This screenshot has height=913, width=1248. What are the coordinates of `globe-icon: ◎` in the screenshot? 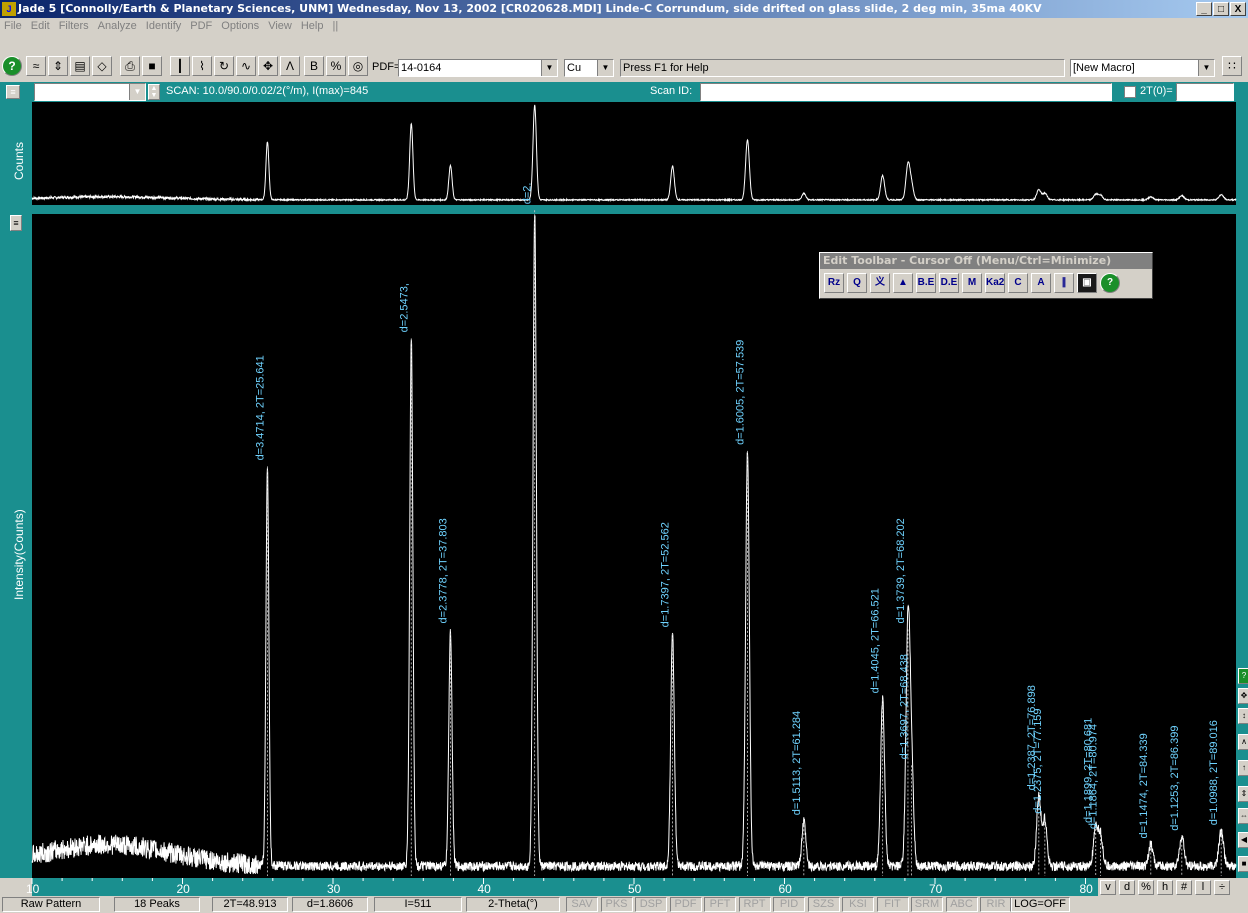 It's located at (358, 66).